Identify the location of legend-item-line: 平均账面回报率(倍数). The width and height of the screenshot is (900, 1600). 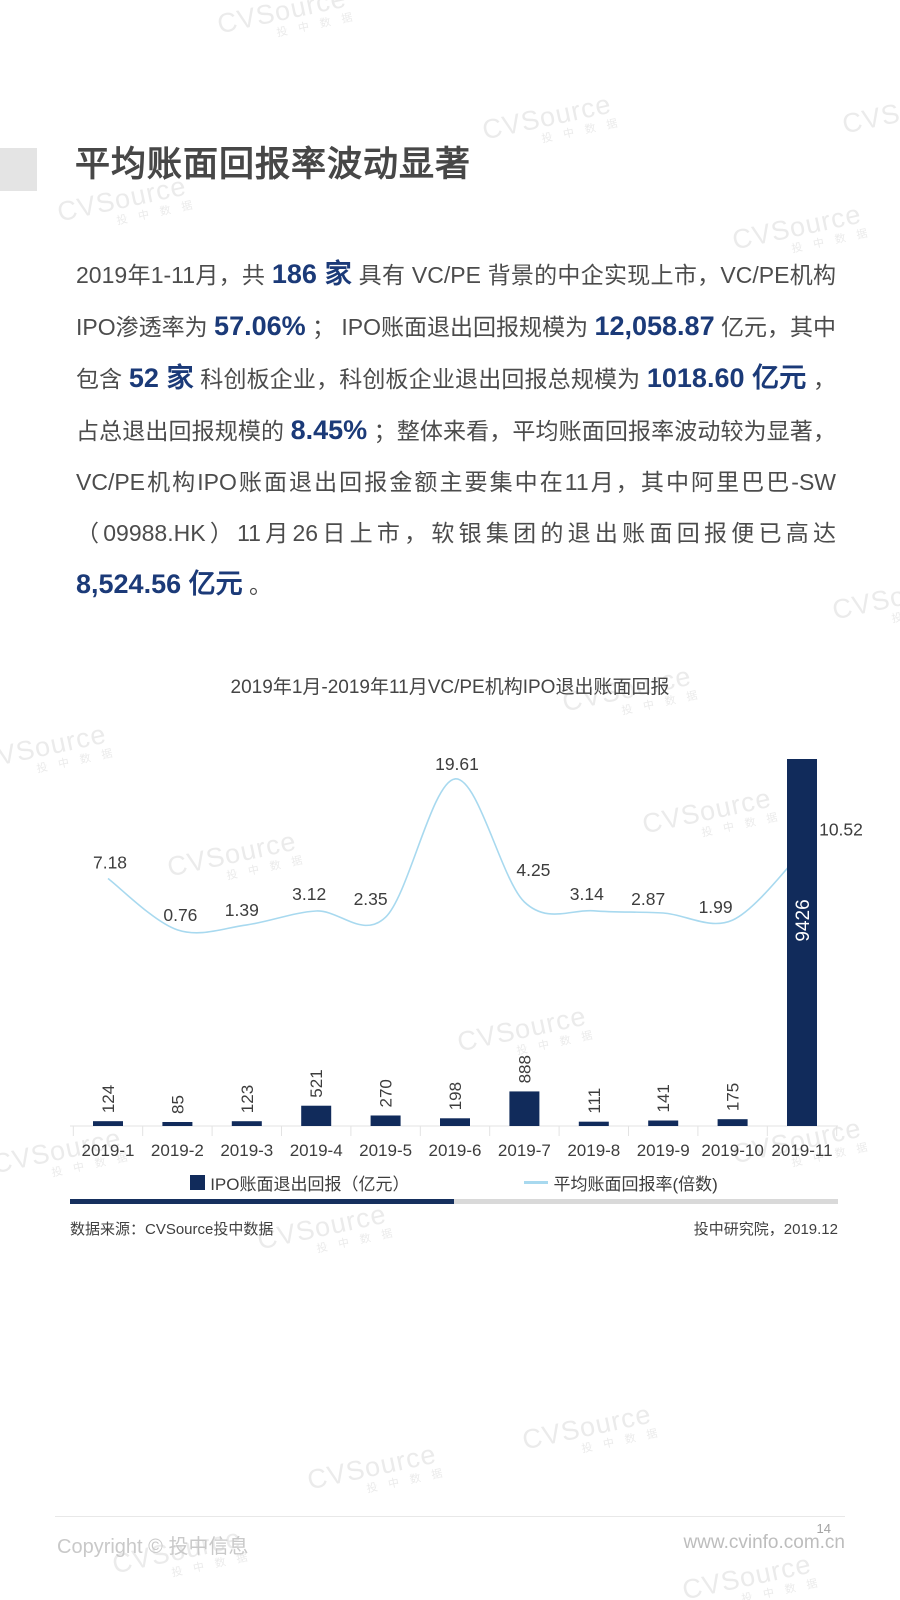
(621, 1182).